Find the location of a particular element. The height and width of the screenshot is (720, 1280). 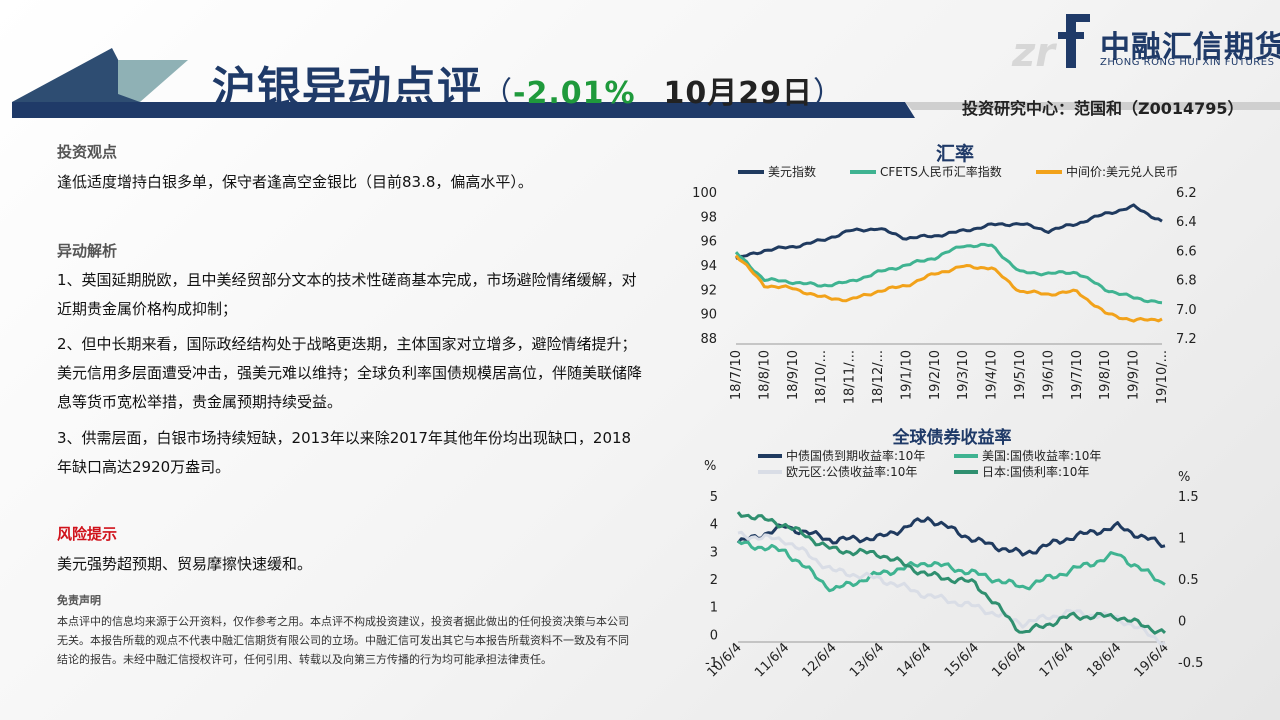

right-axis-tick: 0.5 is located at coordinates (1188, 580).